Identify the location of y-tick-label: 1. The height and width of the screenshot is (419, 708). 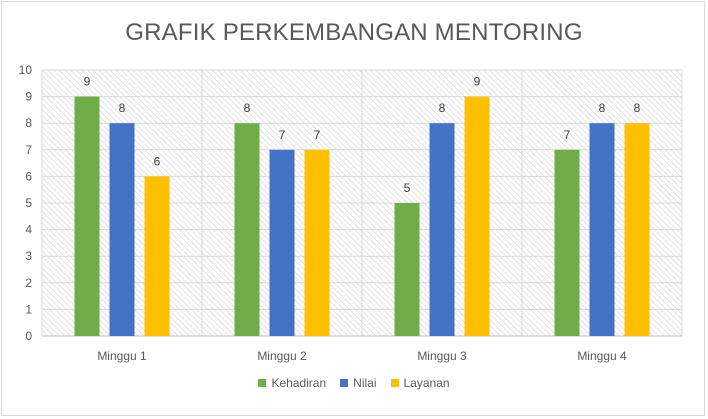
(28, 309).